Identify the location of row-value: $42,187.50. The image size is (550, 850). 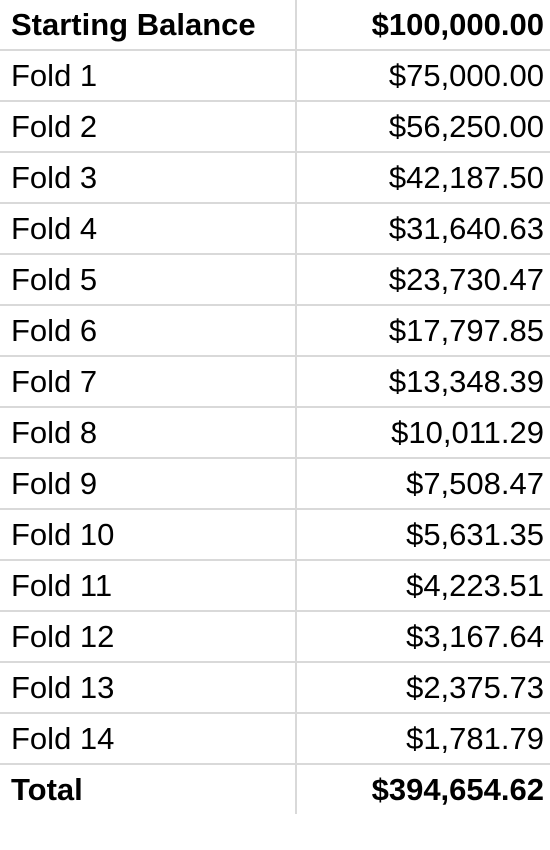
(422, 177).